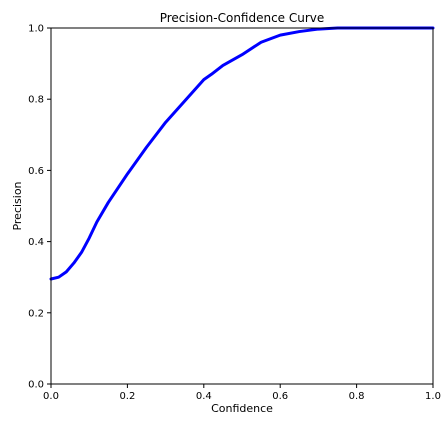 Image resolution: width=447 pixels, height=427 pixels. Describe the element at coordinates (433, 396) in the screenshot. I see `x-tick-label: 1.0` at that location.